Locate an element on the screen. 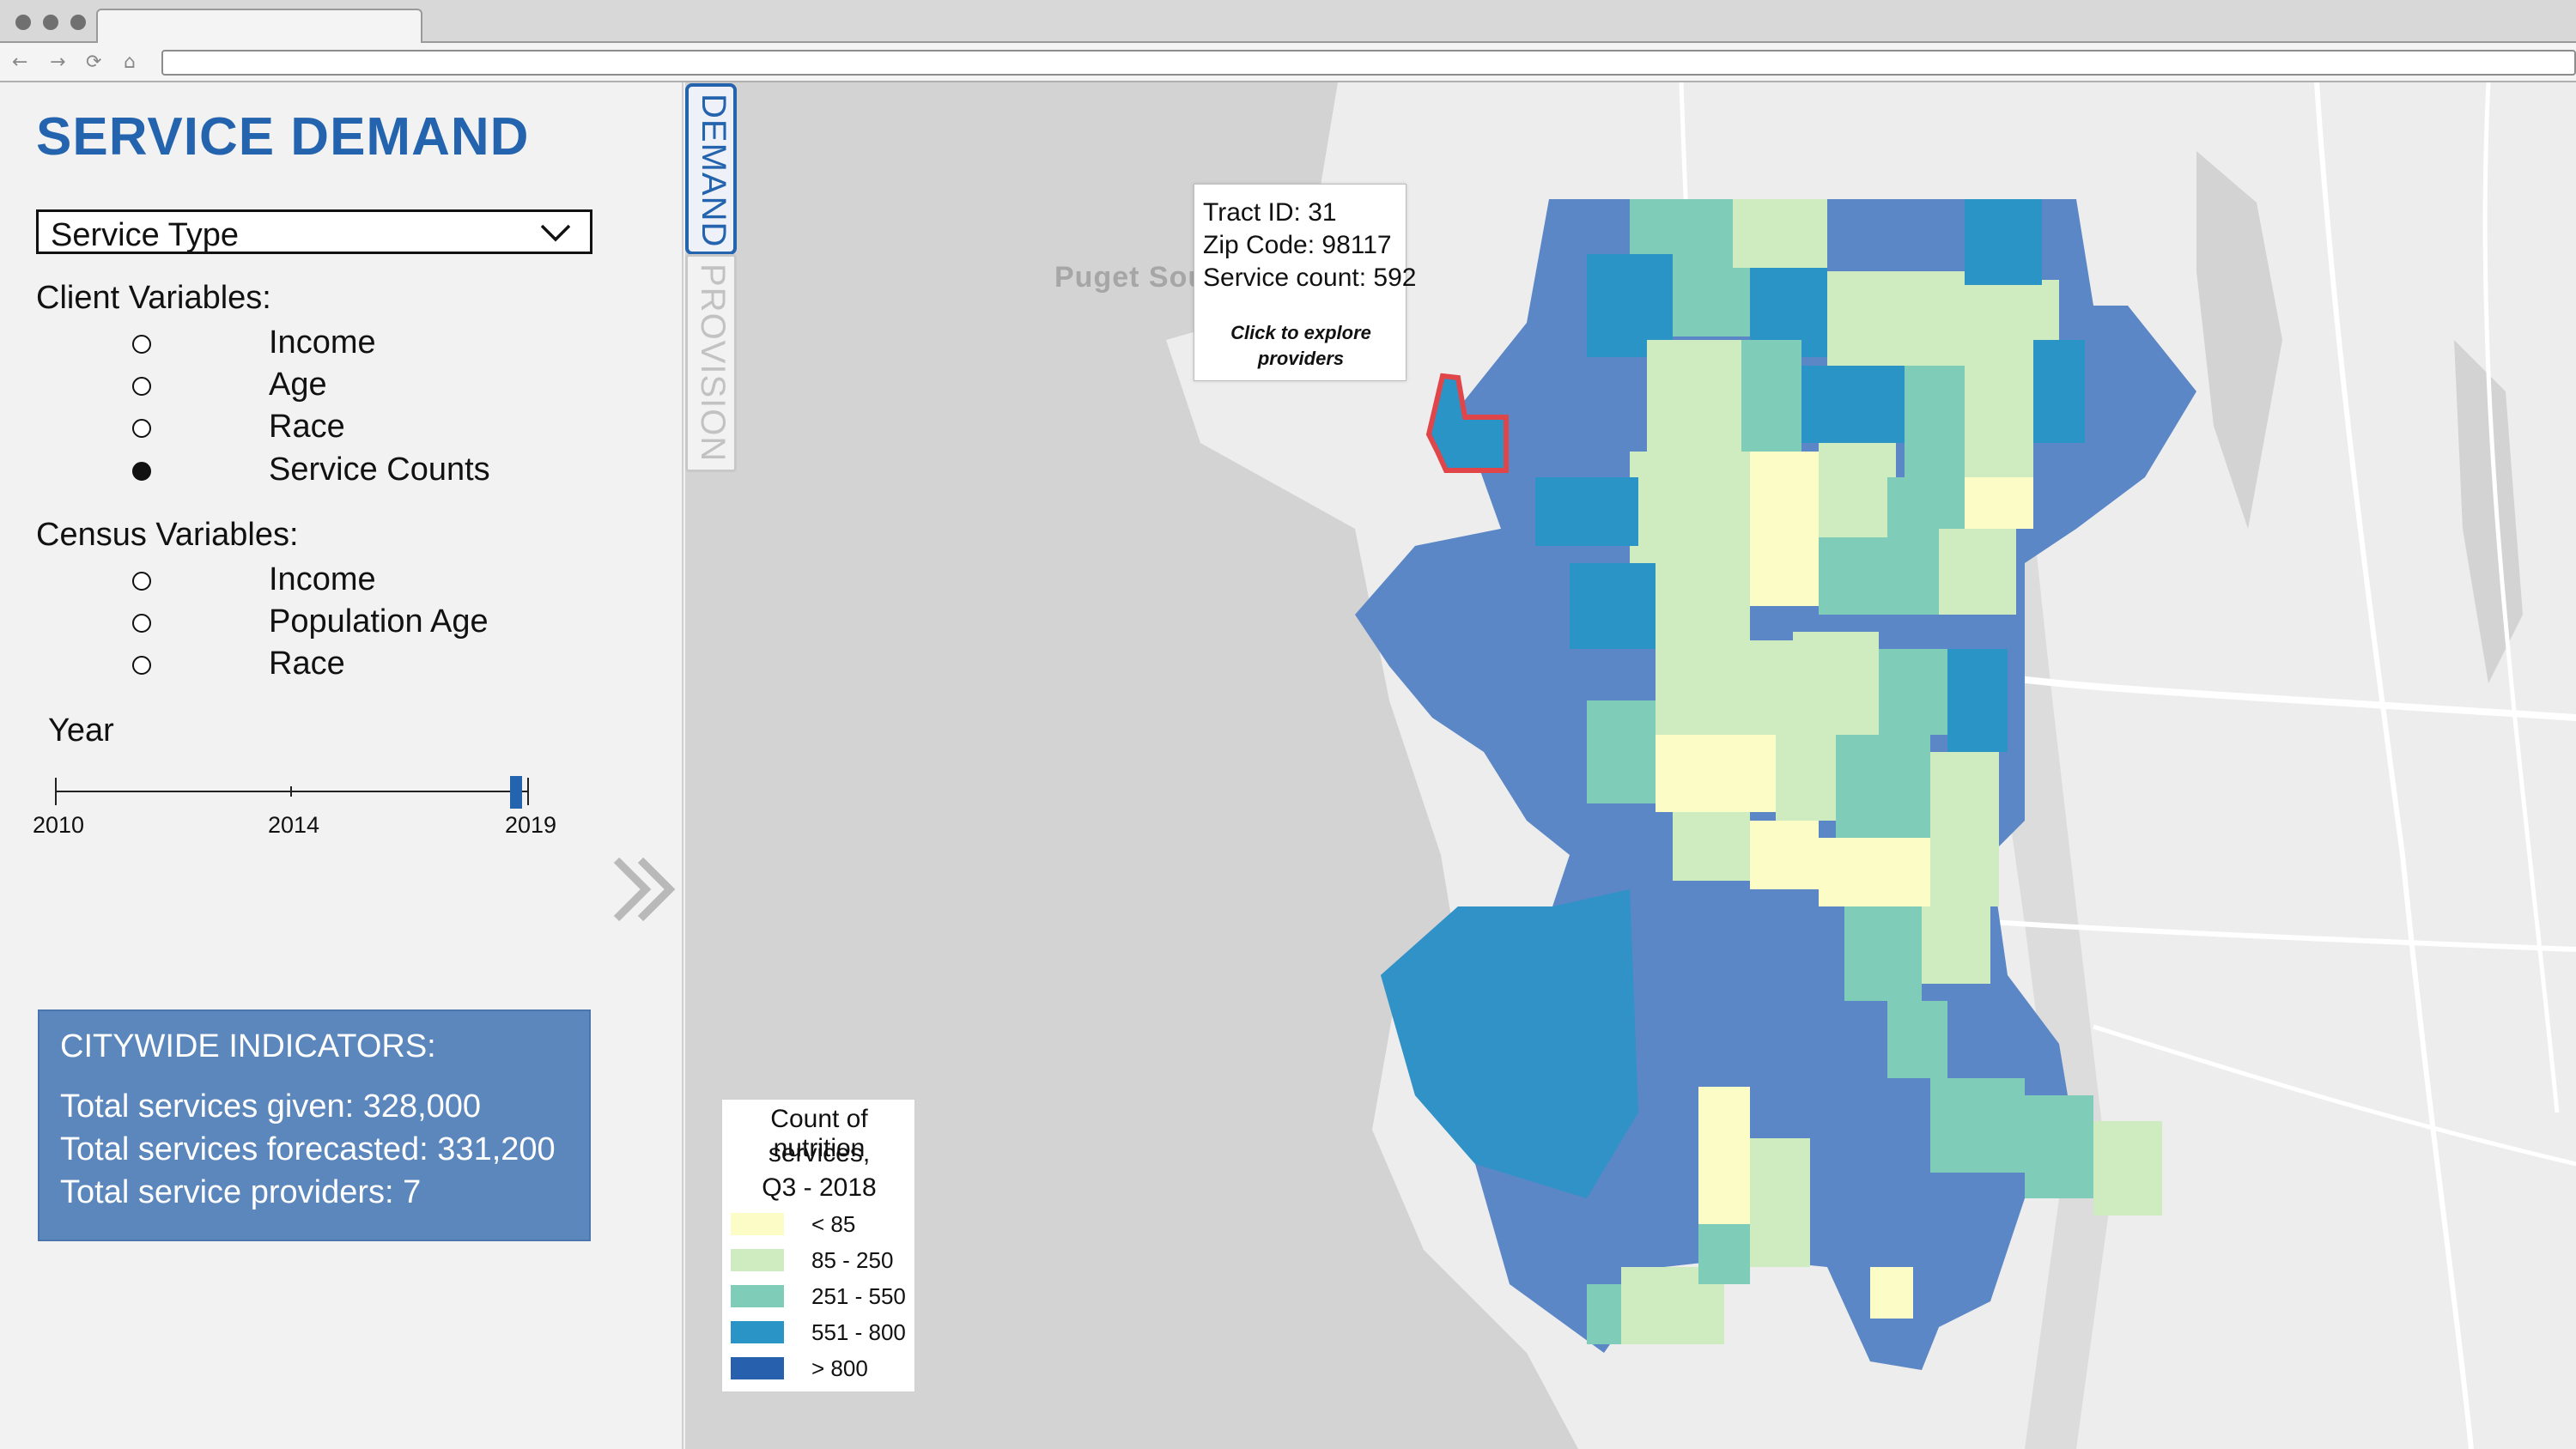  tooltip-zip-code: Zip Code: 98117 is located at coordinates (1297, 245).